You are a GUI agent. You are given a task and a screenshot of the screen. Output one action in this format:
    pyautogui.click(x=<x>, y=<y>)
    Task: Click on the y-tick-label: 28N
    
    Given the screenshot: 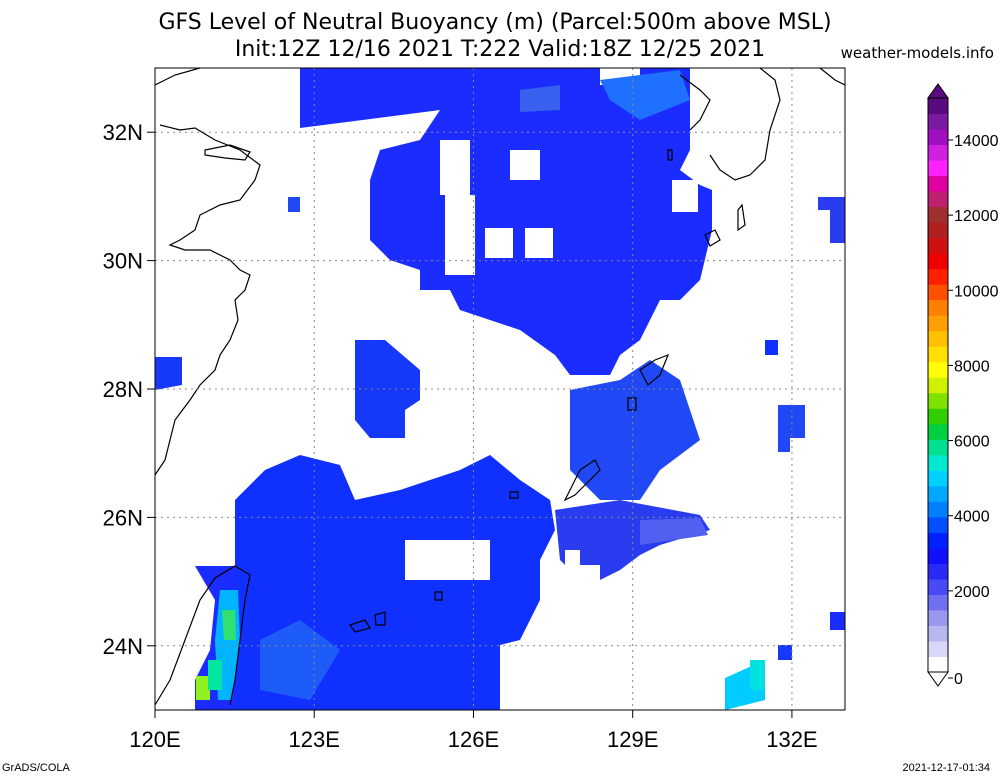 What is the action you would take?
    pyautogui.click(x=123, y=389)
    